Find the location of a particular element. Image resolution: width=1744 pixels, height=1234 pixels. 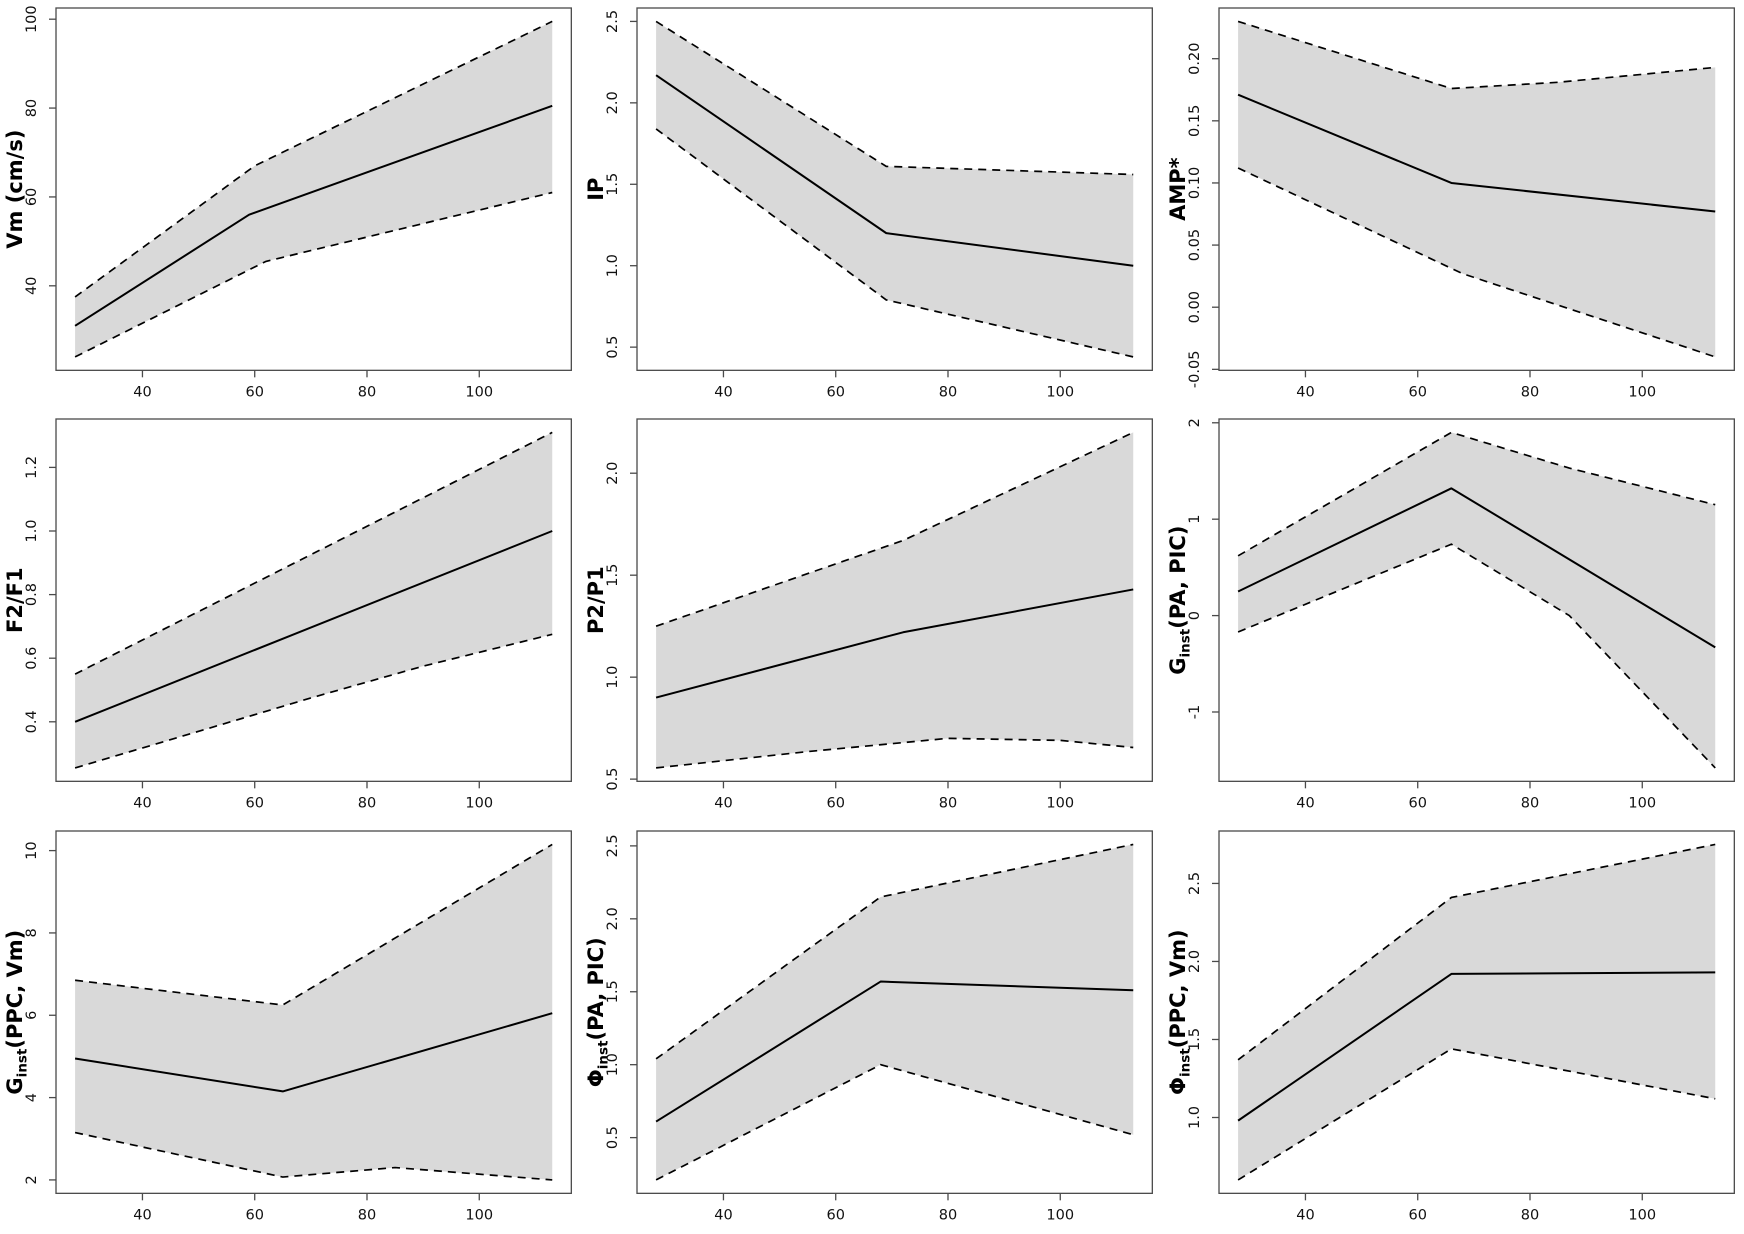

phi-ppc-vm-chart-canvas: 40 60 80 100 1.0 1.5 2.0 2.5 Φinst(PPC, Vm) is located at coordinates (1450, 1026).